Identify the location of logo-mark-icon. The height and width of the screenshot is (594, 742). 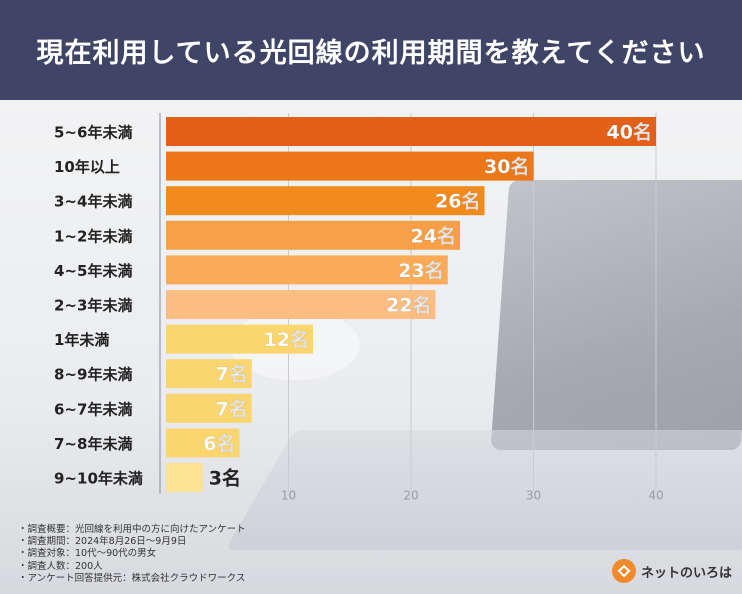
(624, 571).